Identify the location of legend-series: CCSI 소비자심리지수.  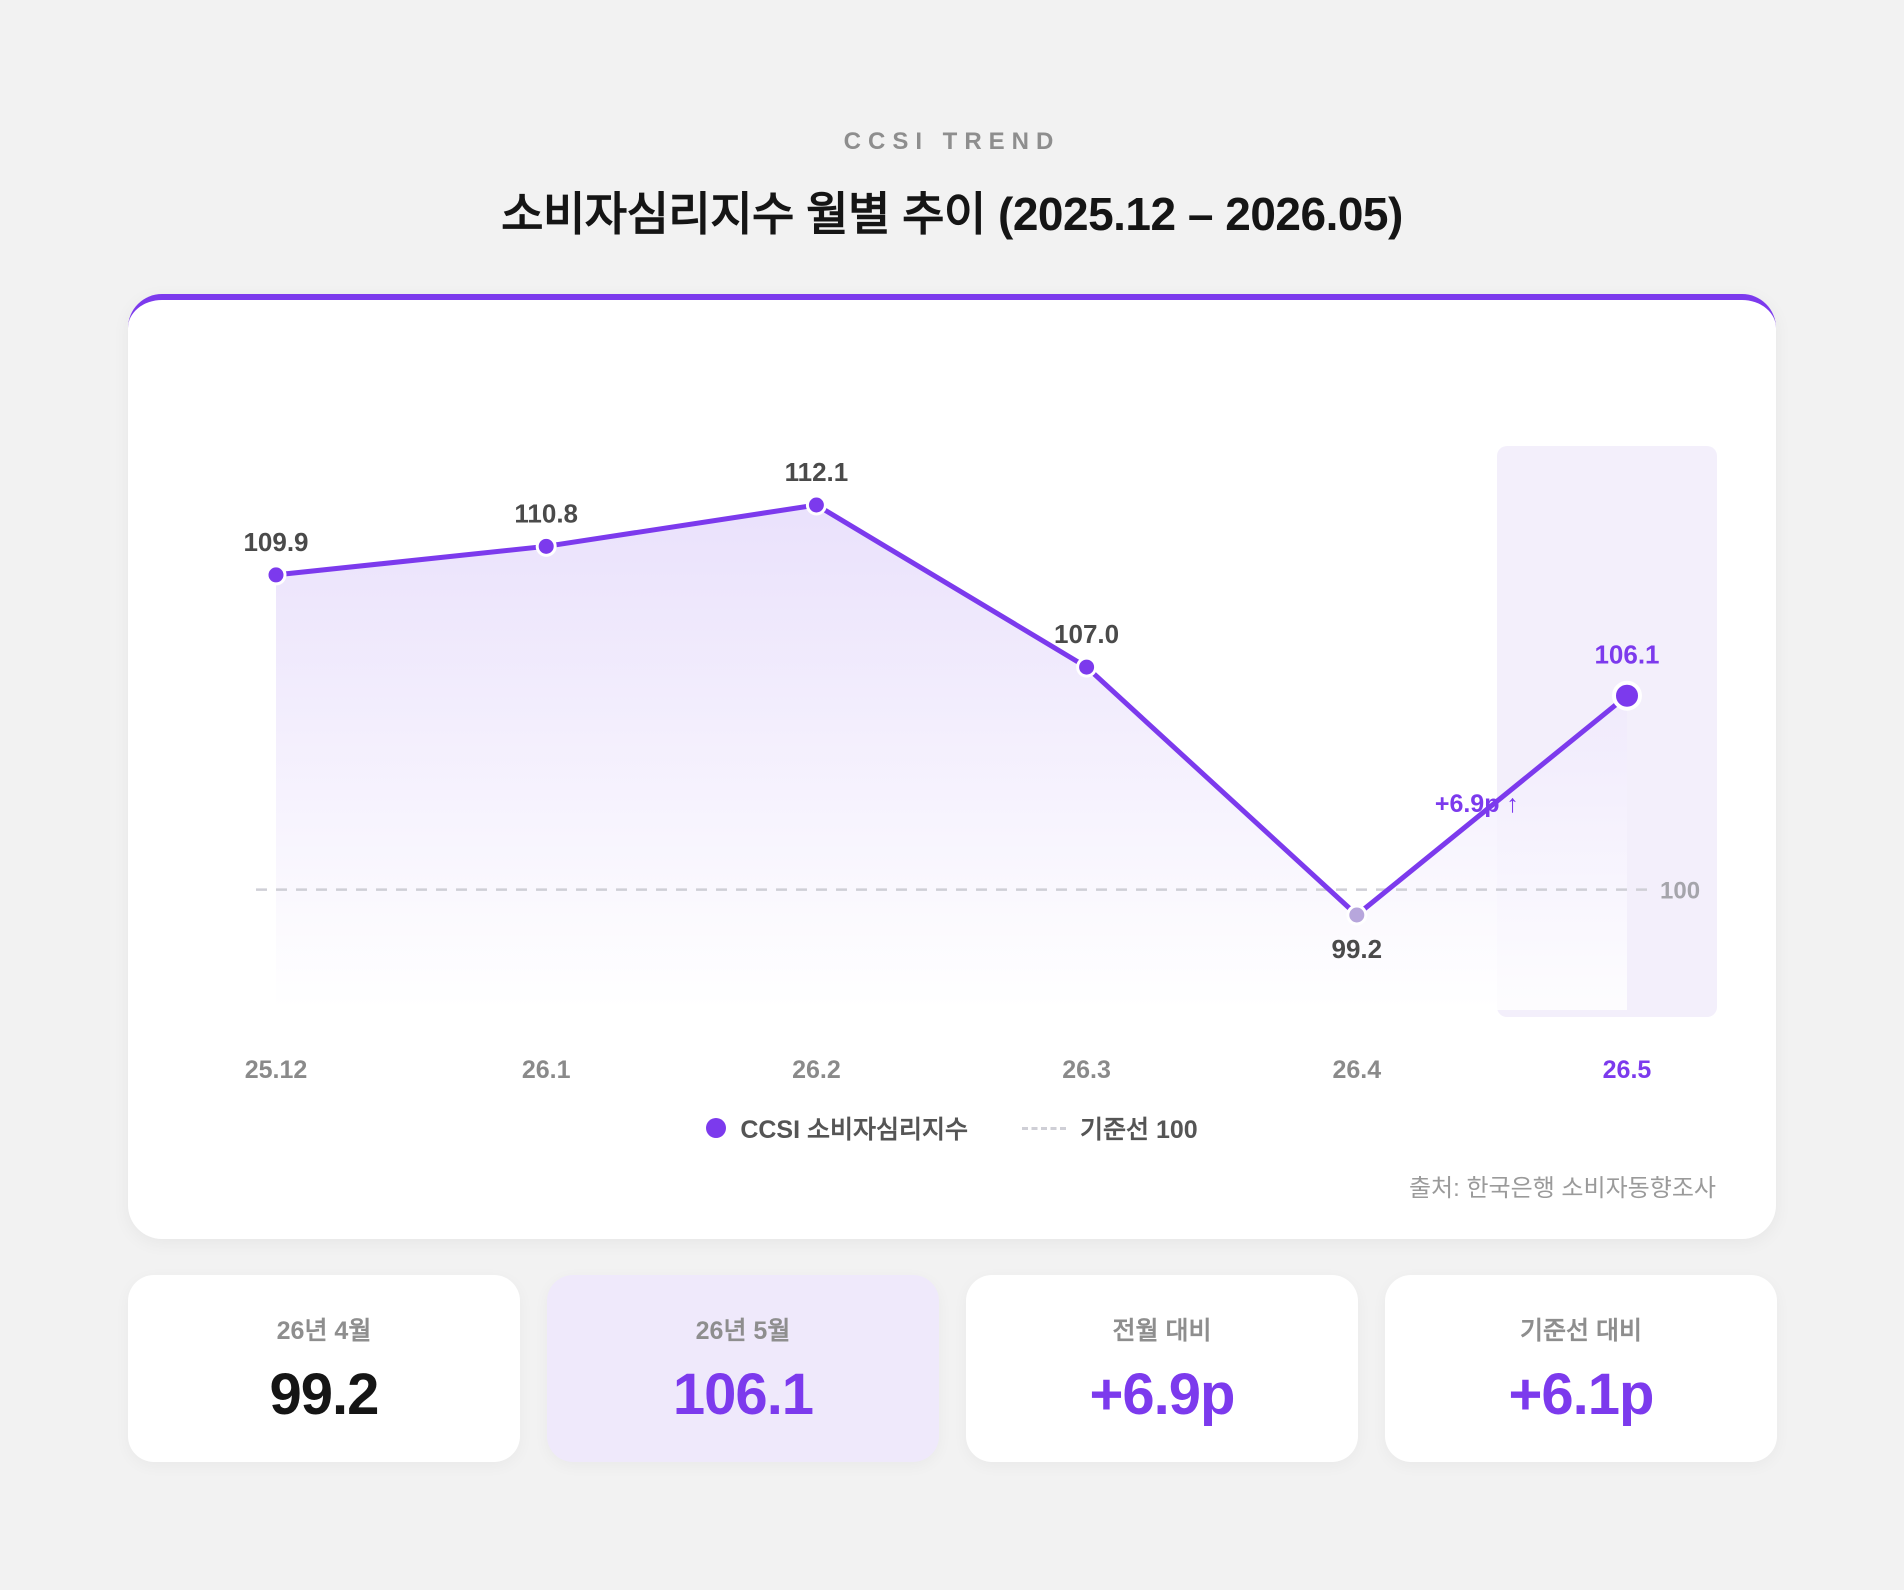
(837, 1128).